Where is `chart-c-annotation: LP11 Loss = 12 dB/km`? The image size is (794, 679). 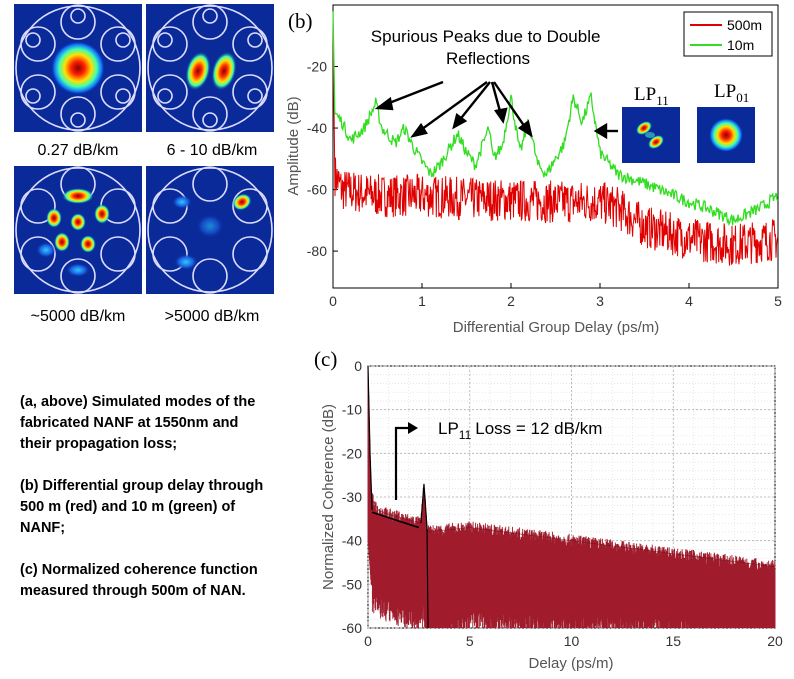
chart-c-annotation: LP11 Loss = 12 dB/km is located at coordinates (520, 430).